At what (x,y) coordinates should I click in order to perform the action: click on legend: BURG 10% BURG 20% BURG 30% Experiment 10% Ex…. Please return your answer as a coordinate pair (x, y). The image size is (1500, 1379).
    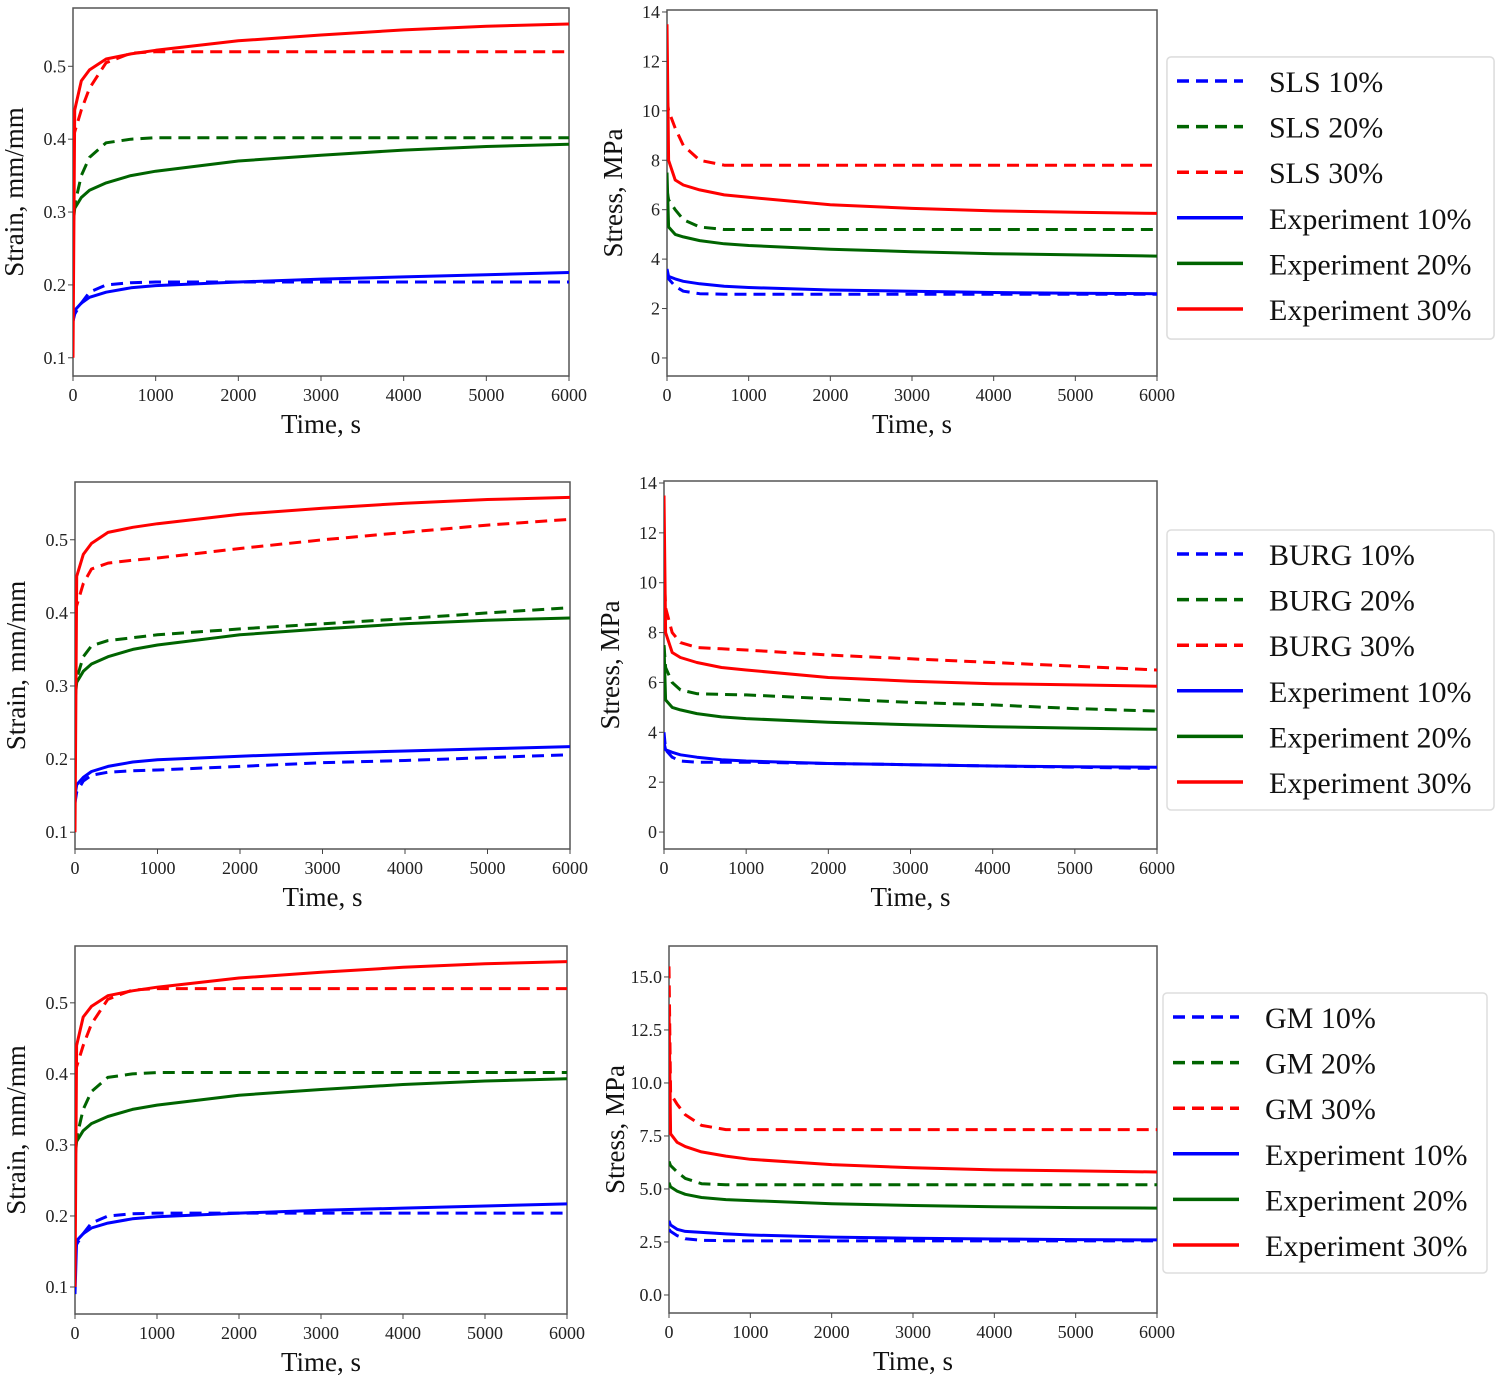
    Looking at the image, I should click on (1330, 670).